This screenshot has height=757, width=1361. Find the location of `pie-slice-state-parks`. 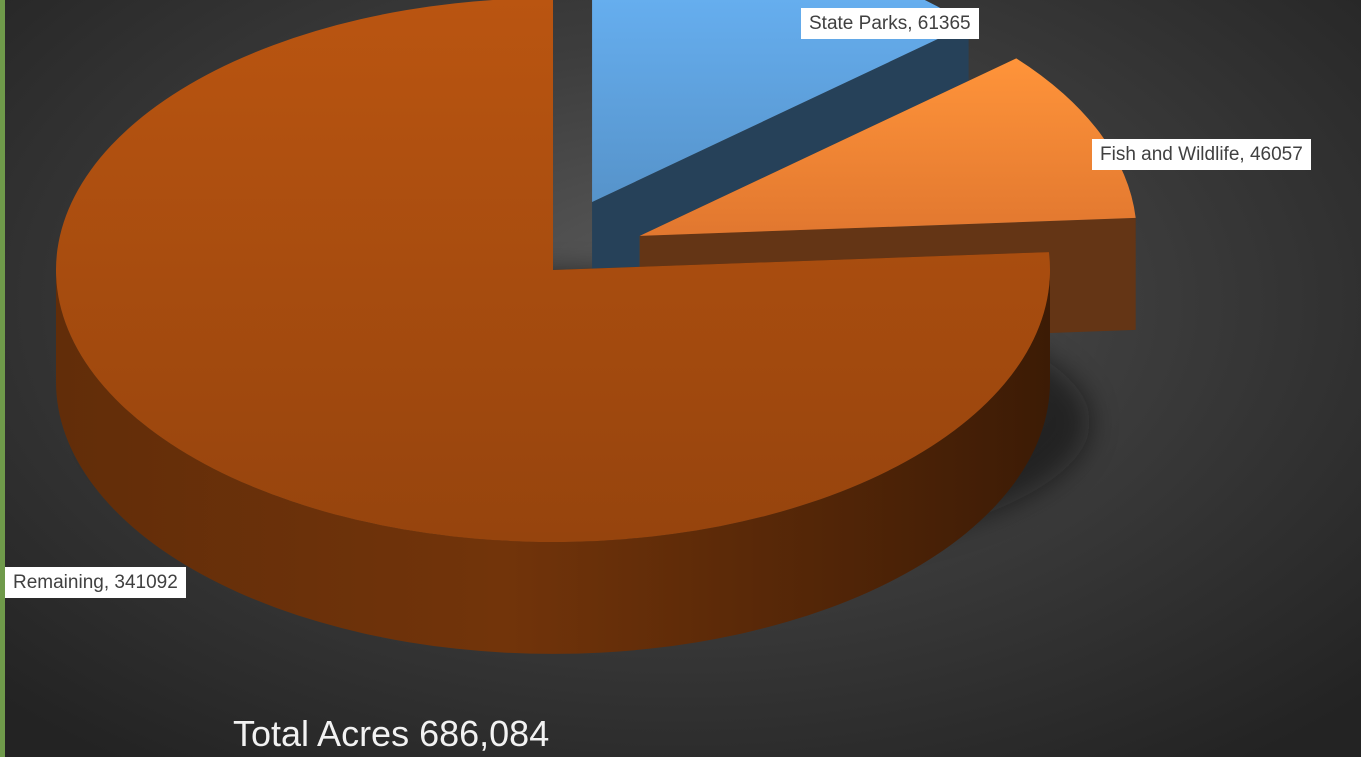

pie-slice-state-parks is located at coordinates (780, 101).